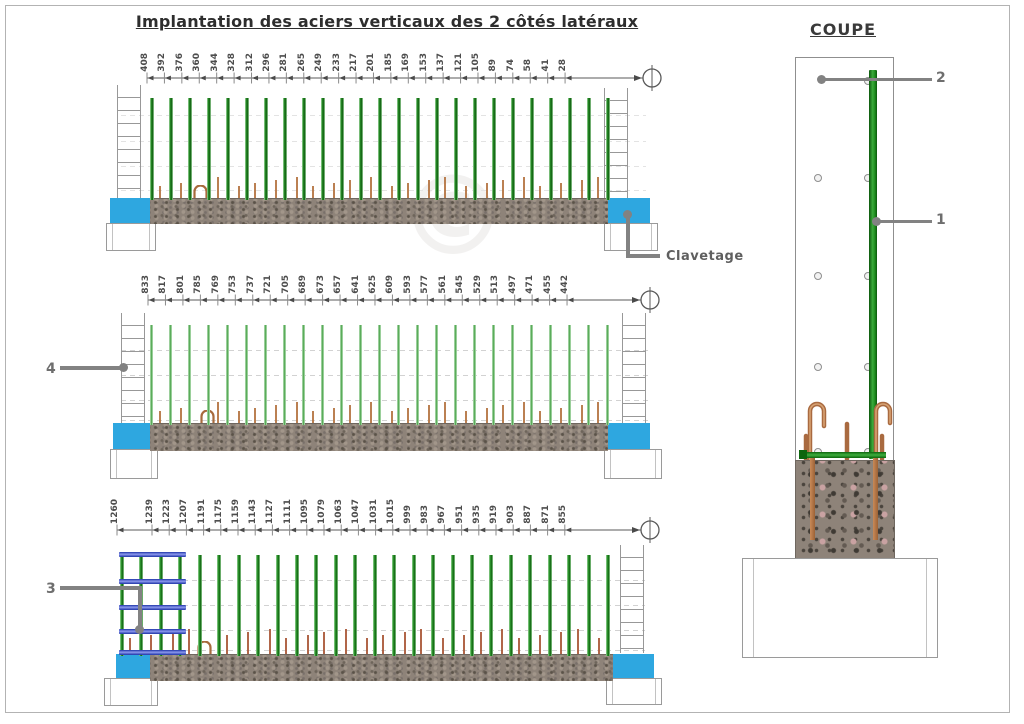 This screenshot has height=724, width=1024. Describe the element at coordinates (628, 236) in the screenshot. I see `clavetage-leader-drop` at that location.